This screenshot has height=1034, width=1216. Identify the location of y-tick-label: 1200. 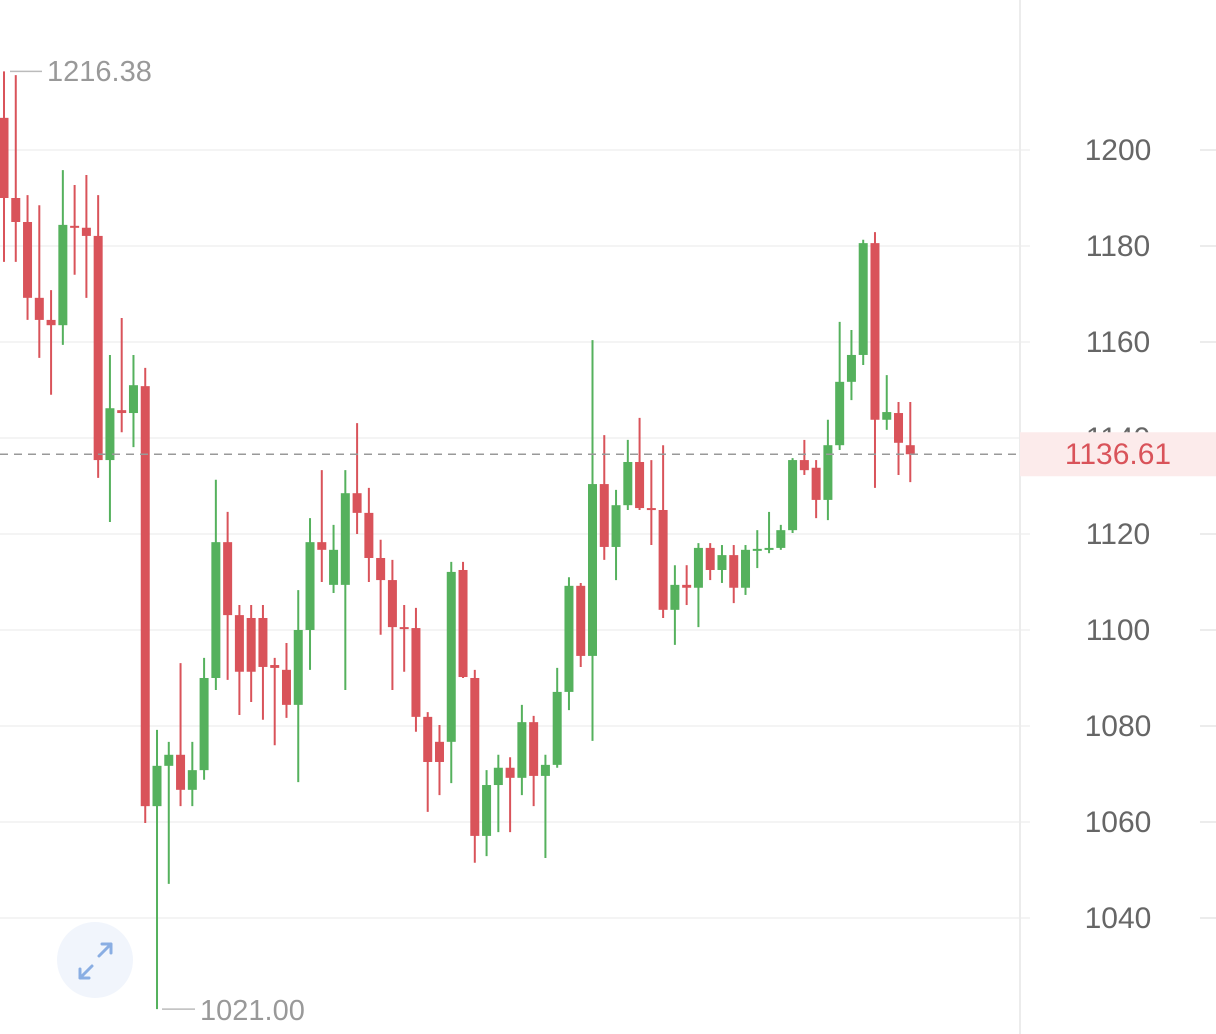
(1118, 150).